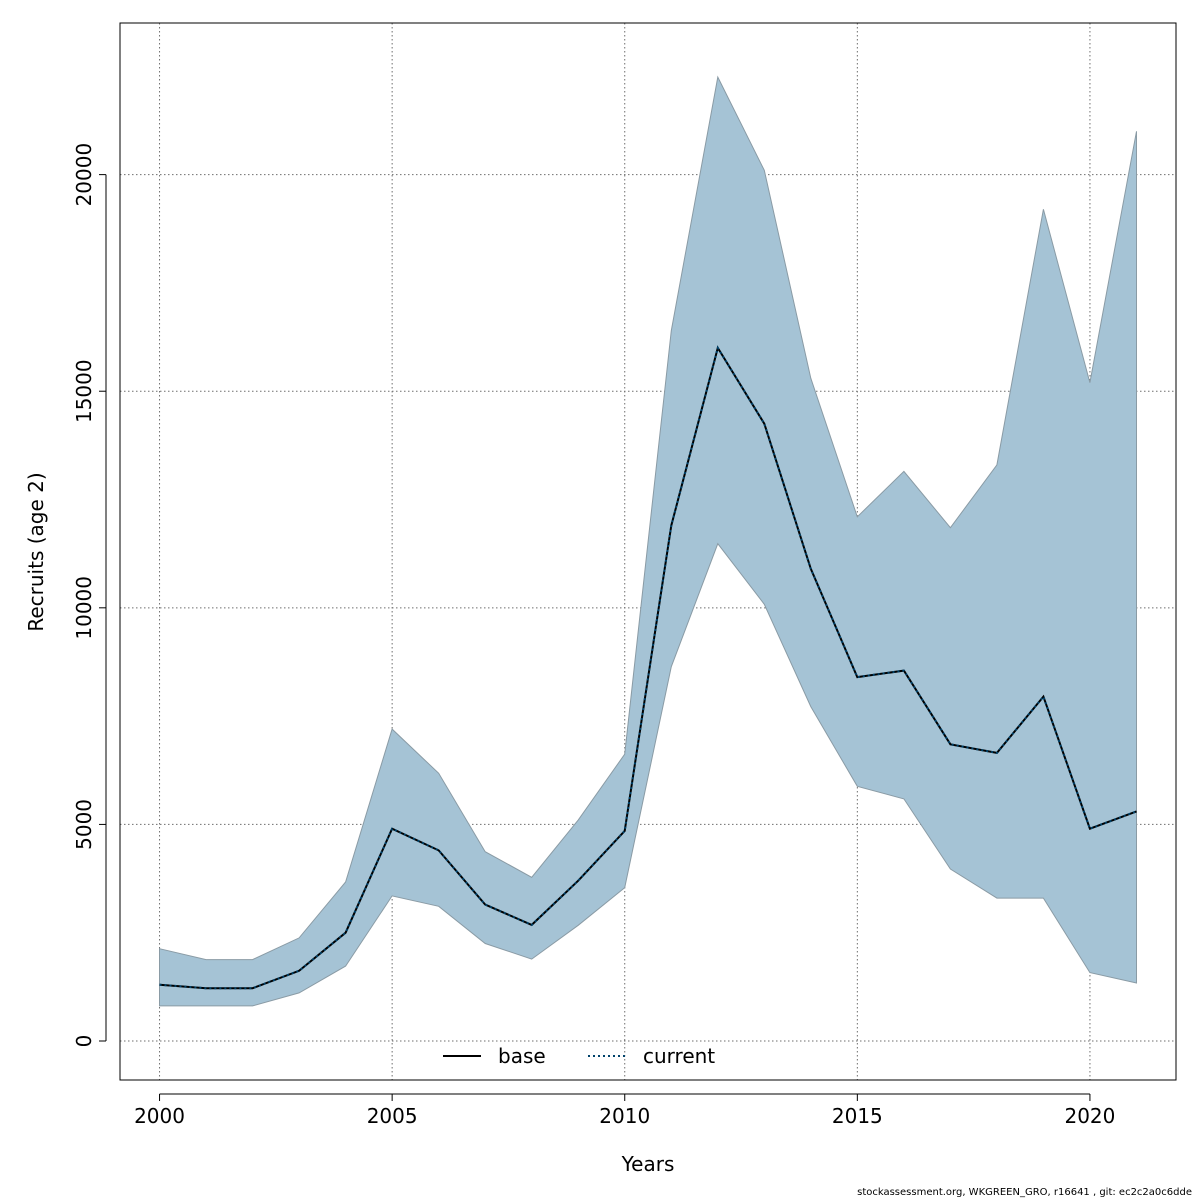  What do you see at coordinates (1089, 1116) in the screenshot?
I see `x-tick-label: 2020` at bounding box center [1089, 1116].